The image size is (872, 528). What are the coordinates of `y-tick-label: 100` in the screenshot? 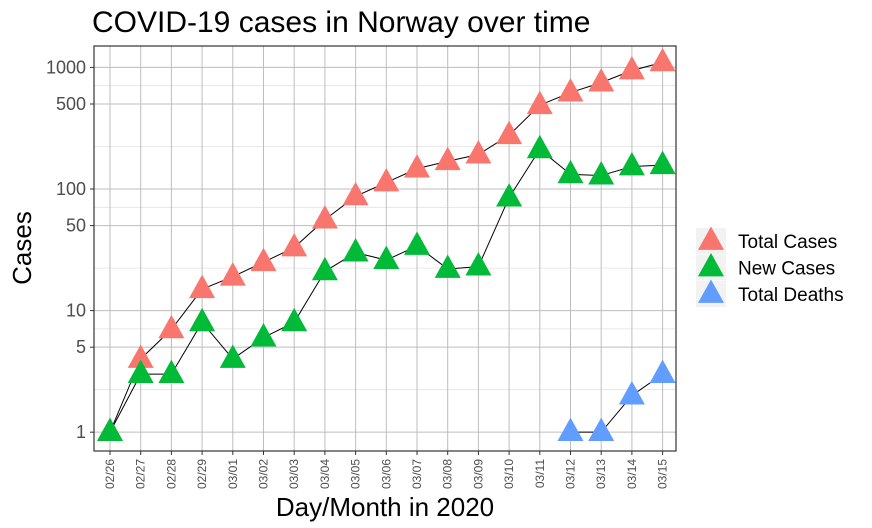 It's located at (71, 189).